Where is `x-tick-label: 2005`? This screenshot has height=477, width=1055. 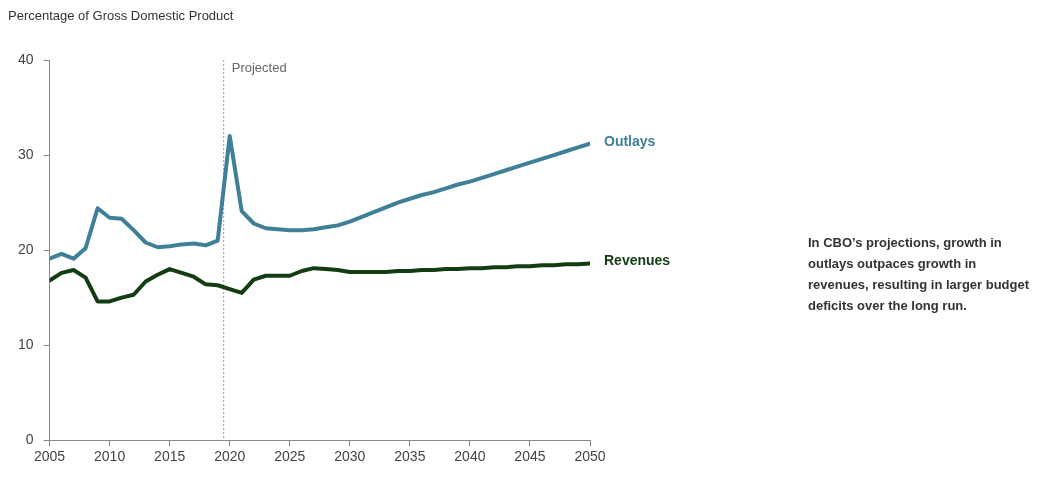 x-tick-label: 2005 is located at coordinates (49, 456).